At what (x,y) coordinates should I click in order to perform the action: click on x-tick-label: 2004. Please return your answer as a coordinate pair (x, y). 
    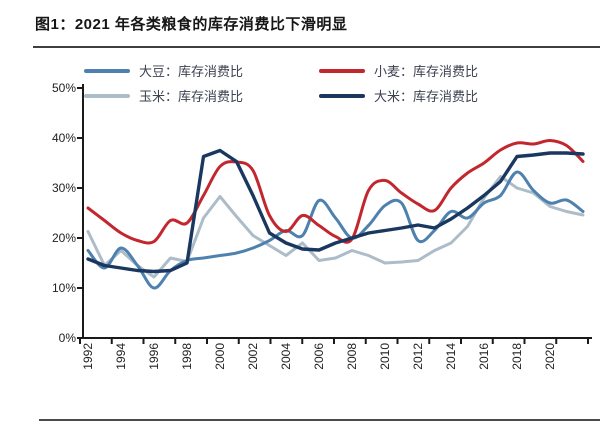
    Looking at the image, I should click on (286, 356).